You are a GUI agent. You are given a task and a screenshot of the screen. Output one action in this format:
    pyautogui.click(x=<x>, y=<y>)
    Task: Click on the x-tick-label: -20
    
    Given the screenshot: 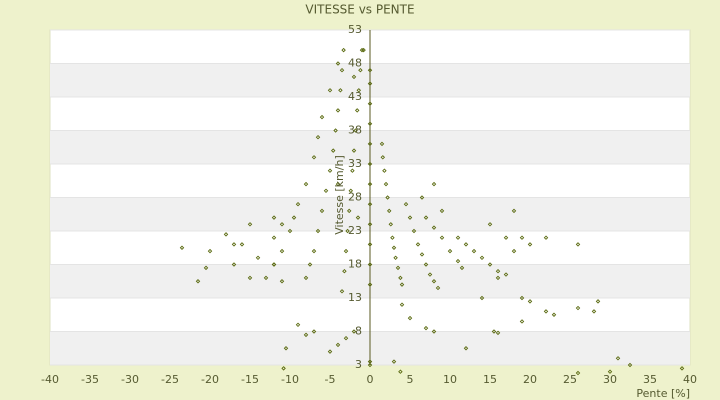 What is the action you would take?
    pyautogui.click(x=210, y=379)
    